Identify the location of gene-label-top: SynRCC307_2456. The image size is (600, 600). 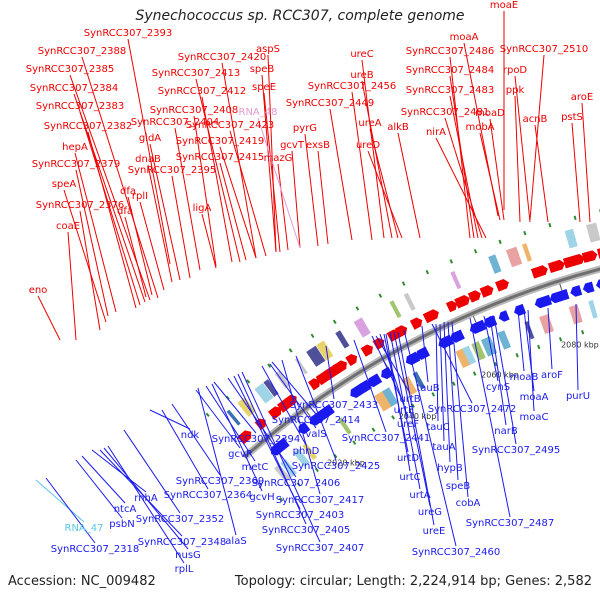
(352, 86).